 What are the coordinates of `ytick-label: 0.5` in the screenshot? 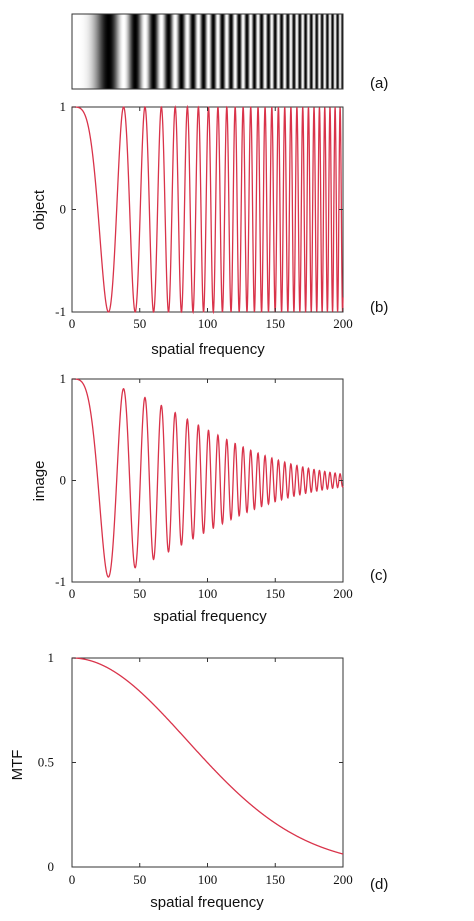 It's located at (46, 762).